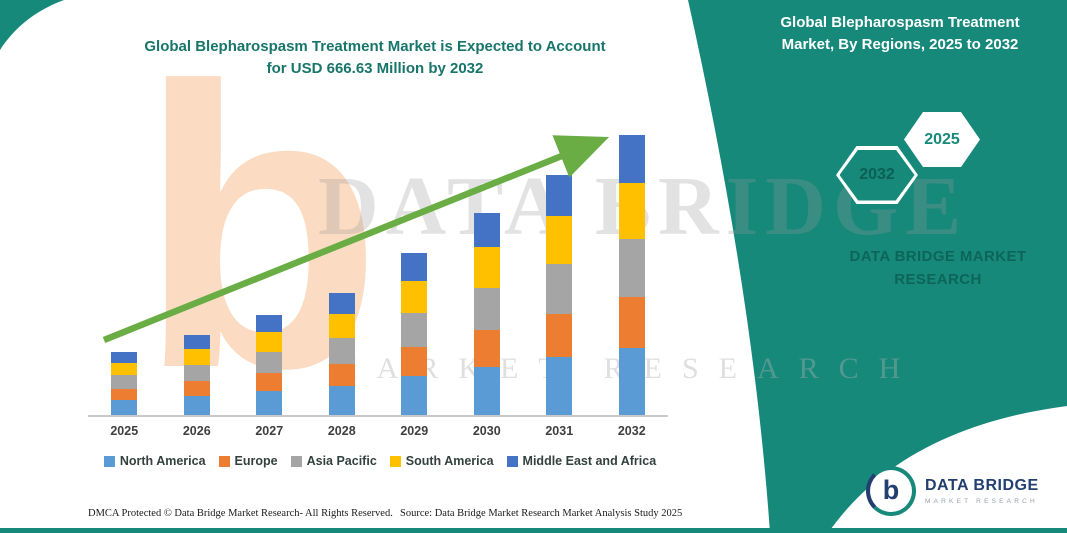 This screenshot has width=1067, height=533. What do you see at coordinates (124, 431) in the screenshot?
I see `x-axis-label-2025: 2025` at bounding box center [124, 431].